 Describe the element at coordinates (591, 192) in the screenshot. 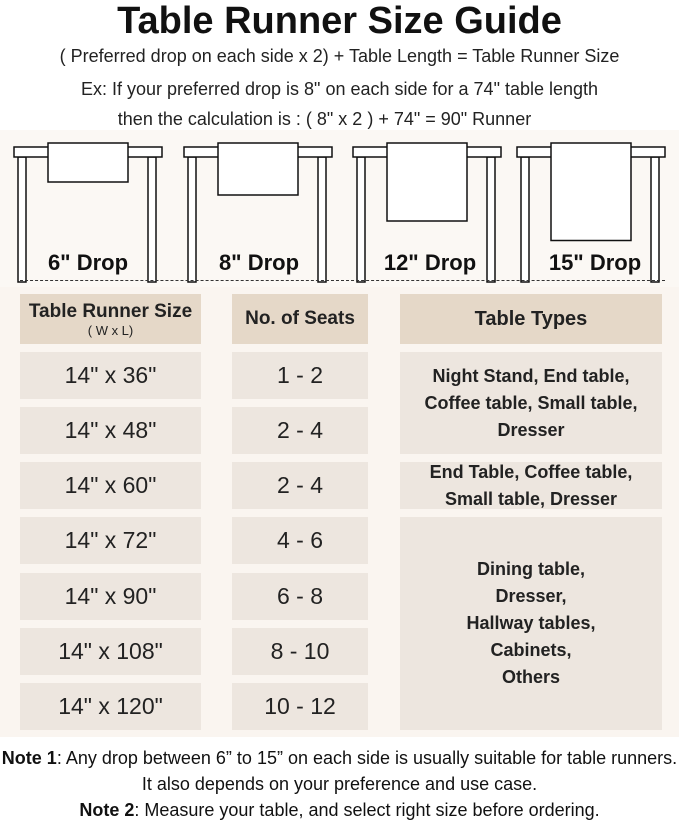

I see `runner-15-drop` at that location.